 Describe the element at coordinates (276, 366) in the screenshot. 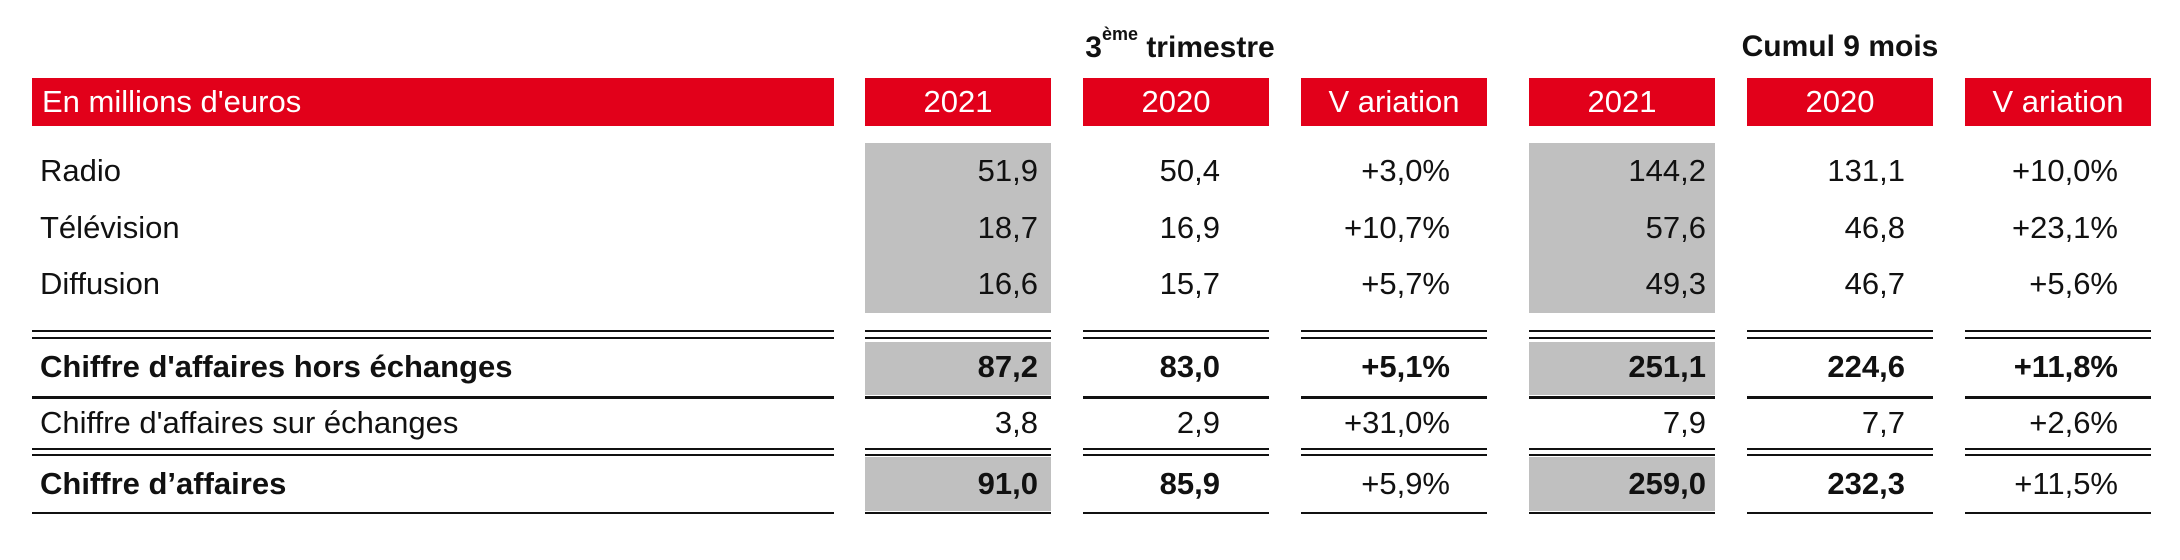

I see `row-label-hors-echanges: Chiffre d'affaires hors échanges` at that location.